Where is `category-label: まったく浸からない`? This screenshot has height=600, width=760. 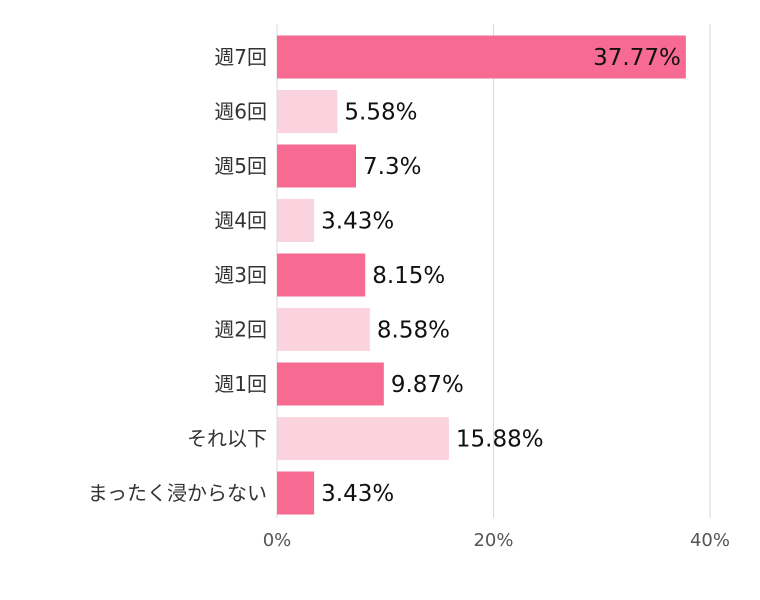 category-label: まったく浸からない is located at coordinates (177, 493).